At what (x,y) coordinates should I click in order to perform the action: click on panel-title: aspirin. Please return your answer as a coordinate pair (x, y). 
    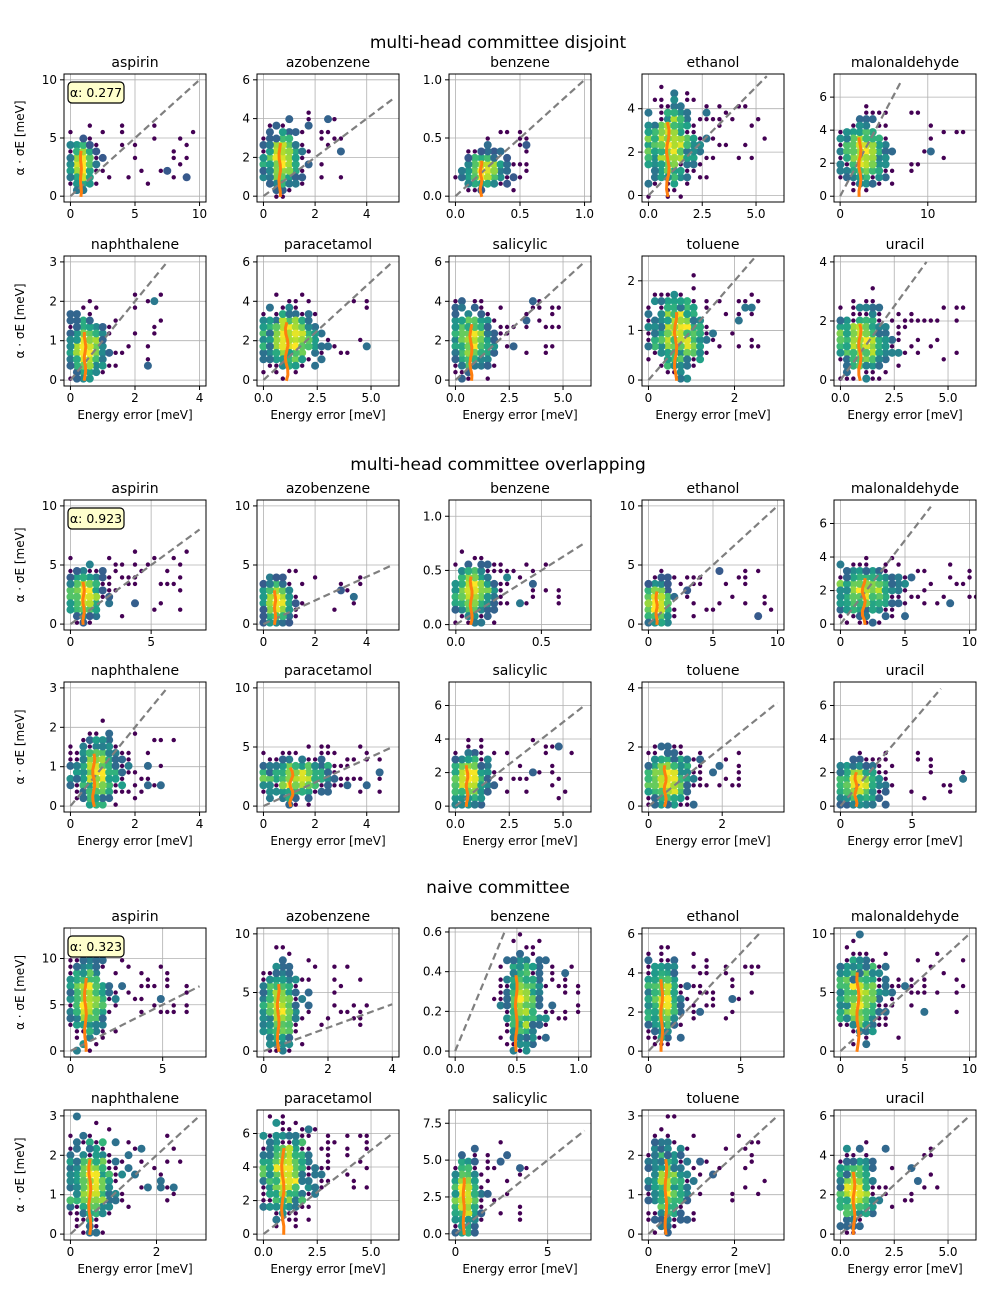
    Looking at the image, I should click on (134, 489).